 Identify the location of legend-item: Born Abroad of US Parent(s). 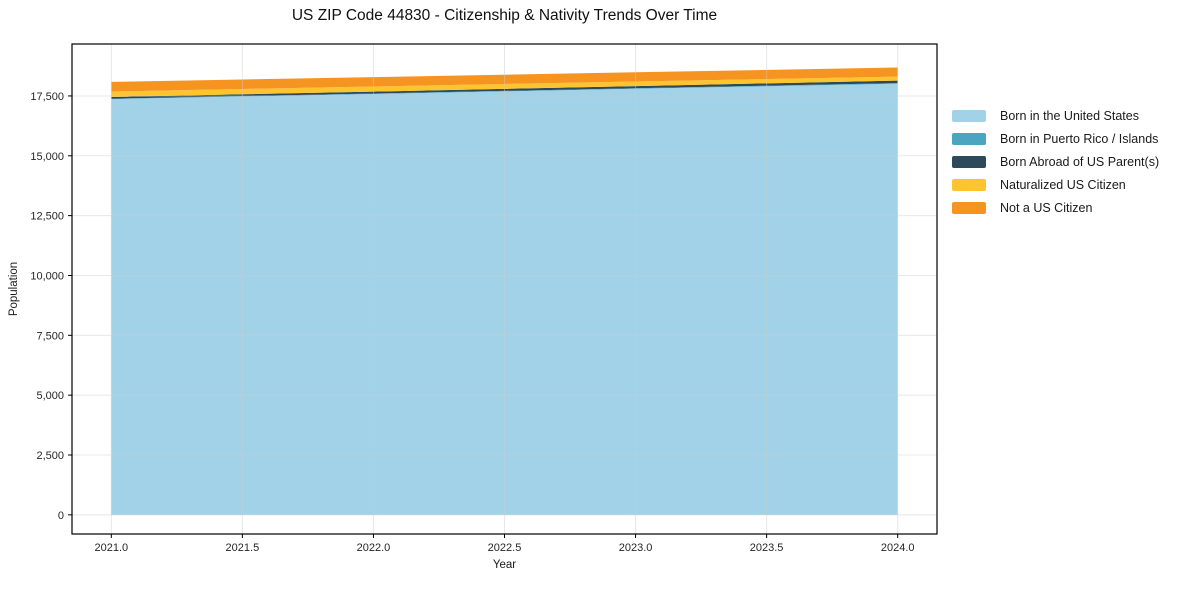
(1055, 161).